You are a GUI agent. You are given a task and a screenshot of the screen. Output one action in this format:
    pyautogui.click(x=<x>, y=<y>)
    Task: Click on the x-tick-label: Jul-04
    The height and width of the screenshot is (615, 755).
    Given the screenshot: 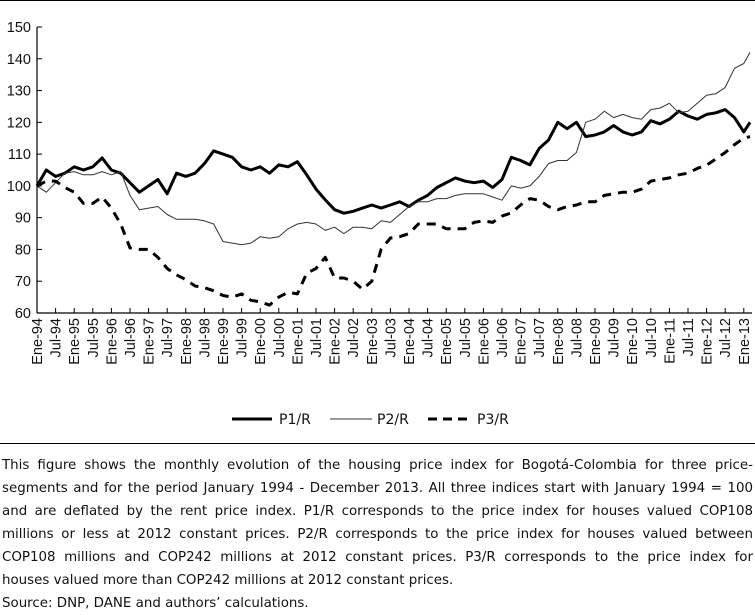 What is the action you would take?
    pyautogui.click(x=429, y=338)
    